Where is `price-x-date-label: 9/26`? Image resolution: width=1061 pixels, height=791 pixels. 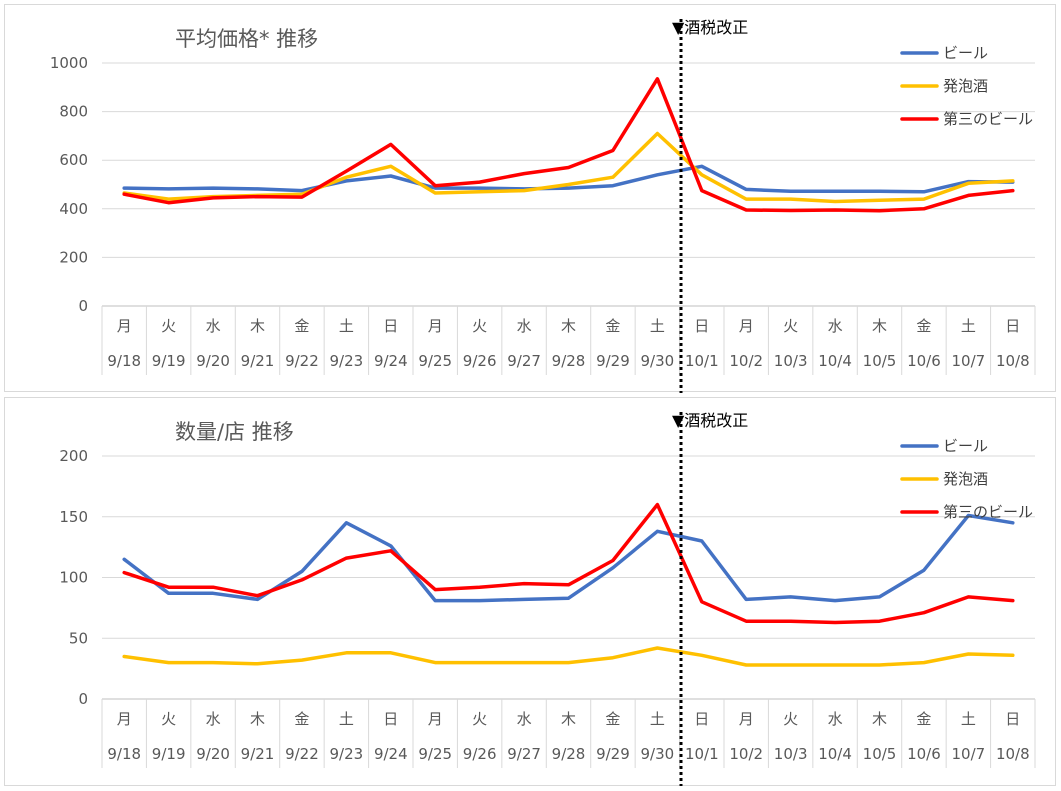
price-x-date-label: 9/26 is located at coordinates (480, 361).